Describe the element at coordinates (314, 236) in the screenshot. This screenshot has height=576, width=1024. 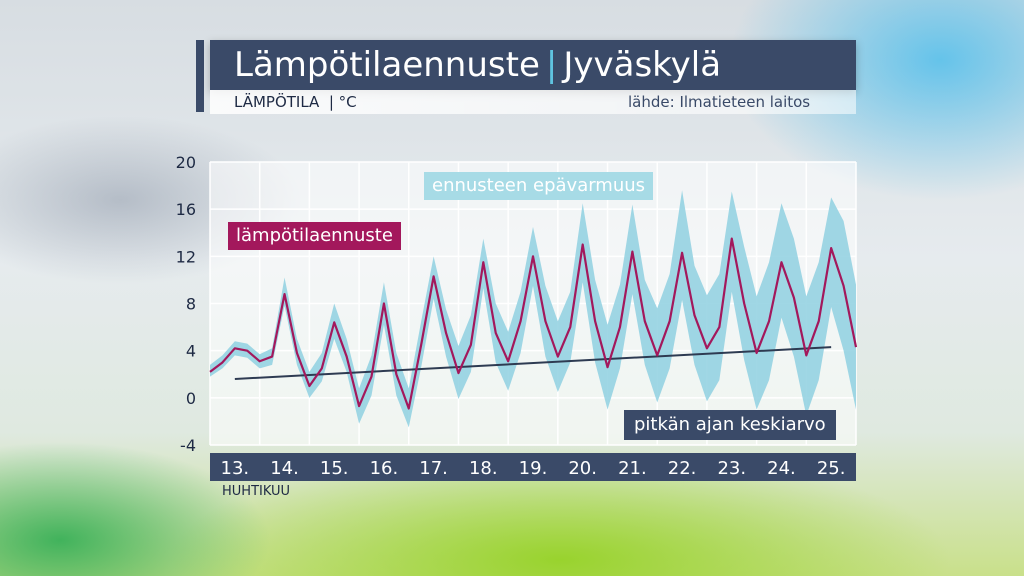
I see `legend-forecast: lämpötilaennuste` at that location.